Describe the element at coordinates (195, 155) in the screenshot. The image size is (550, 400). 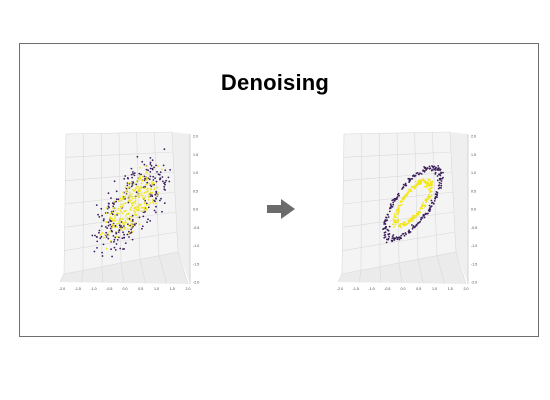
I see `z-tick-label: 1.5` at that location.